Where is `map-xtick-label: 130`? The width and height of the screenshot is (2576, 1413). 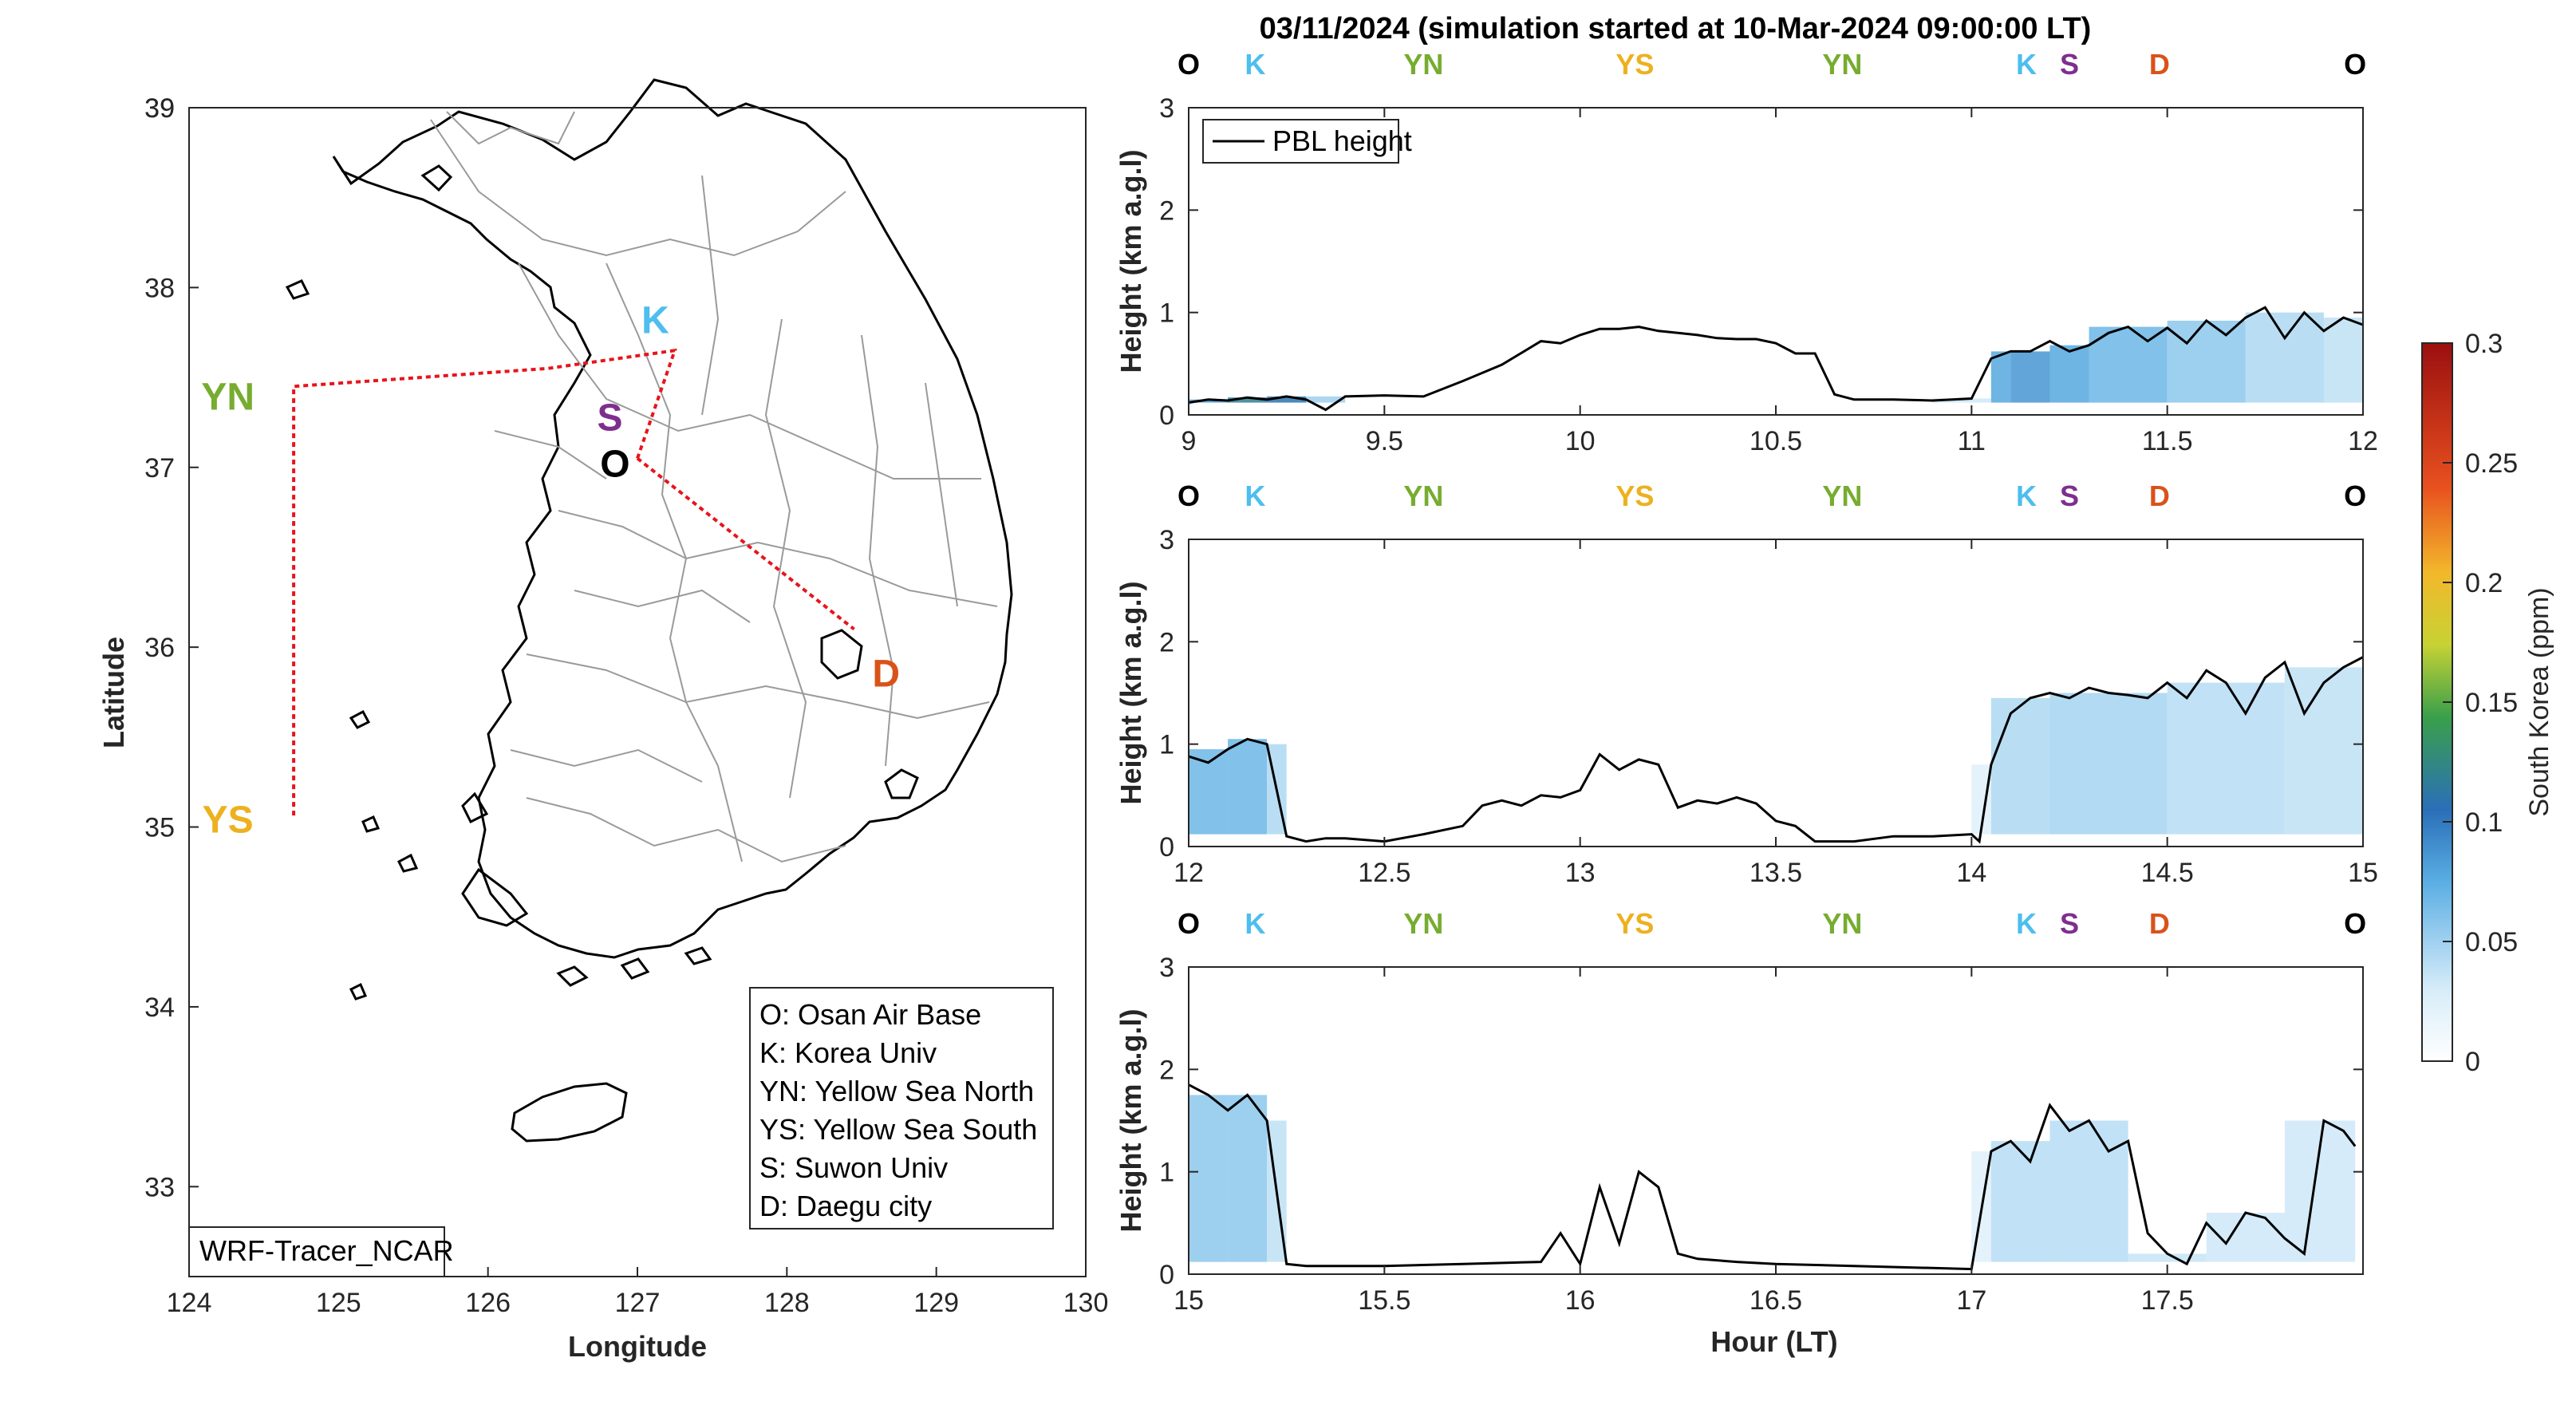
map-xtick-label: 130 is located at coordinates (1086, 1303).